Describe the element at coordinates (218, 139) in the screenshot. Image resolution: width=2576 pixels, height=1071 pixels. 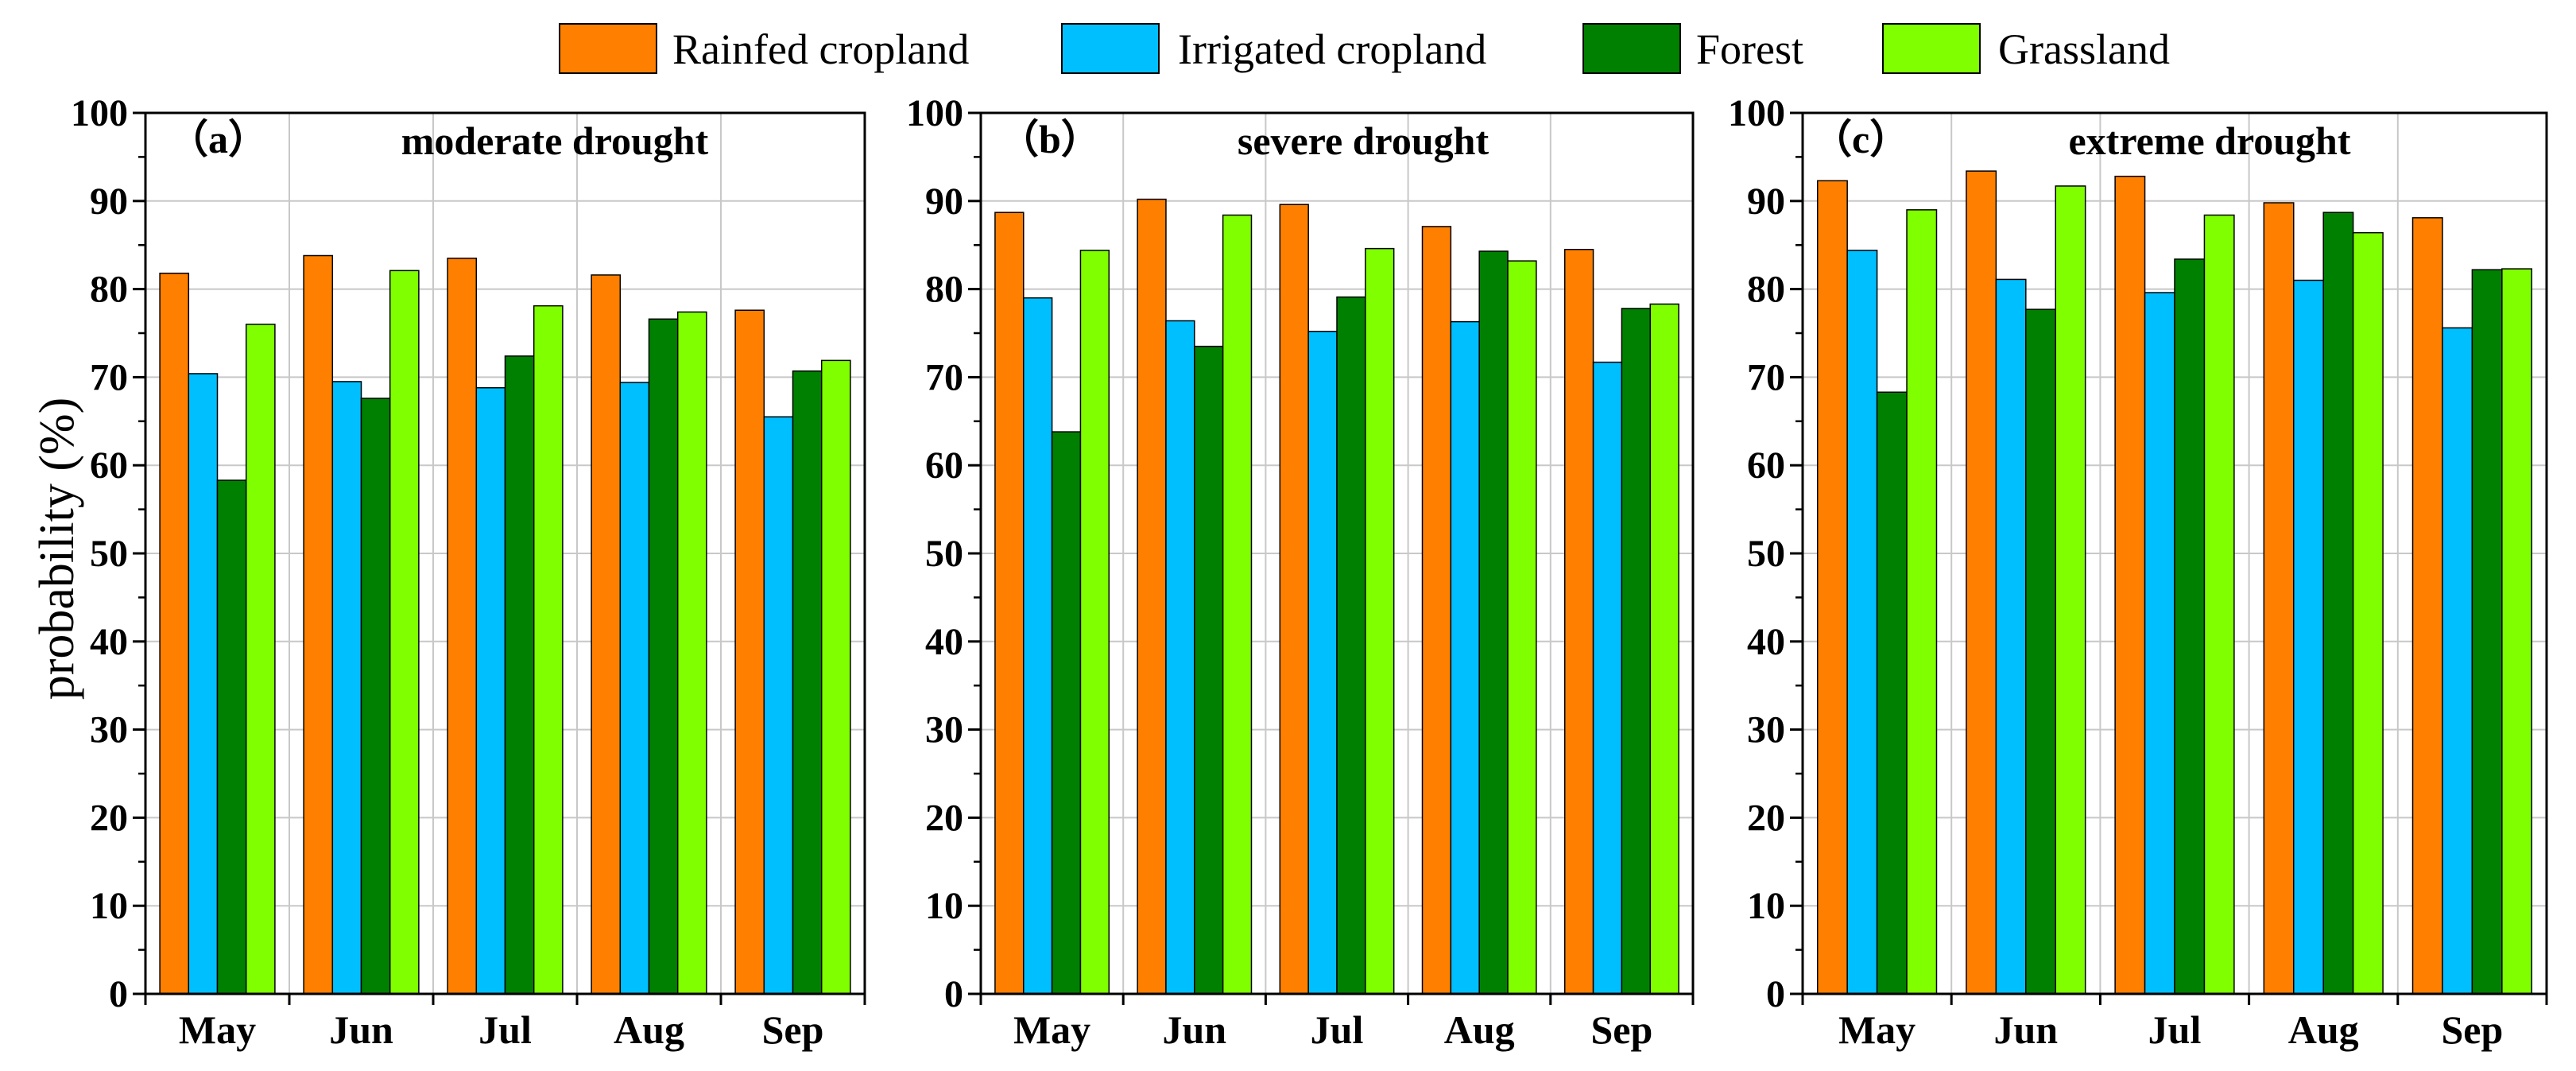
I see `panel-letter: （a）` at that location.